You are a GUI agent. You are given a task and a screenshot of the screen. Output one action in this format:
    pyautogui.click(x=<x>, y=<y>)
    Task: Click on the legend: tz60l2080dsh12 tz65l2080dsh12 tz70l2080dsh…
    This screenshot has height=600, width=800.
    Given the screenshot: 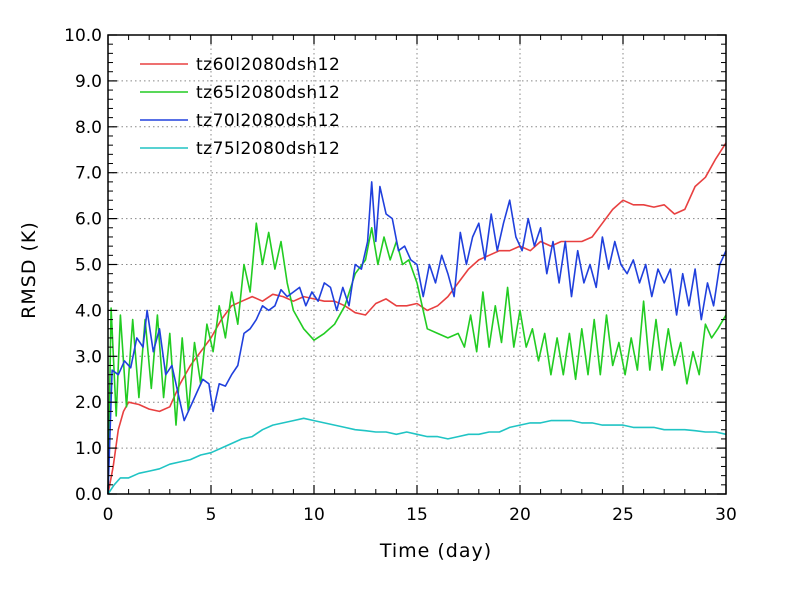 What is the action you would take?
    pyautogui.click(x=240, y=107)
    